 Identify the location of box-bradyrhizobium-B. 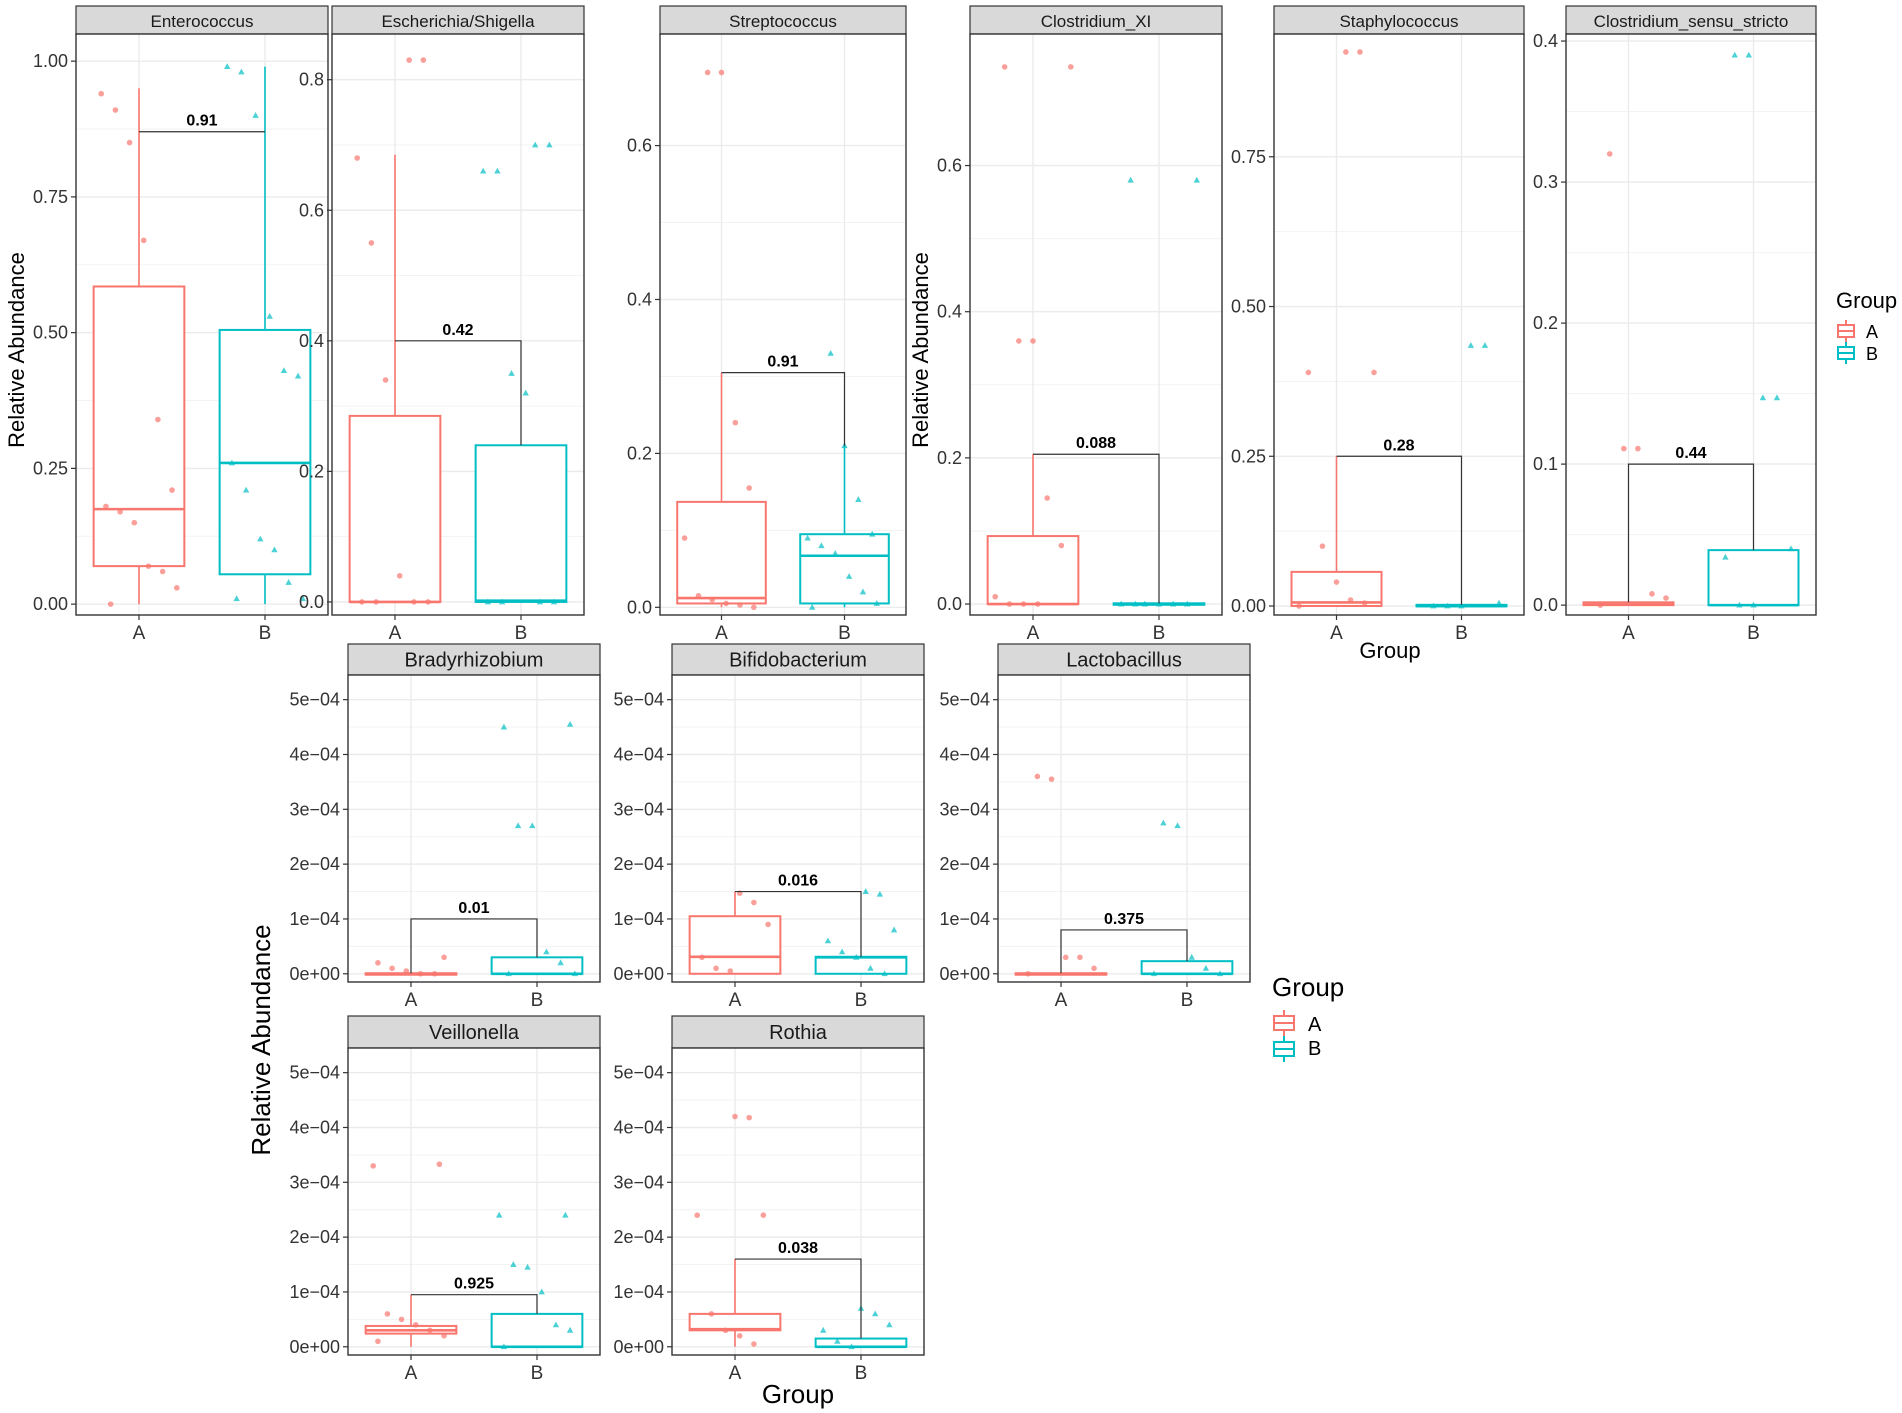
(537, 965).